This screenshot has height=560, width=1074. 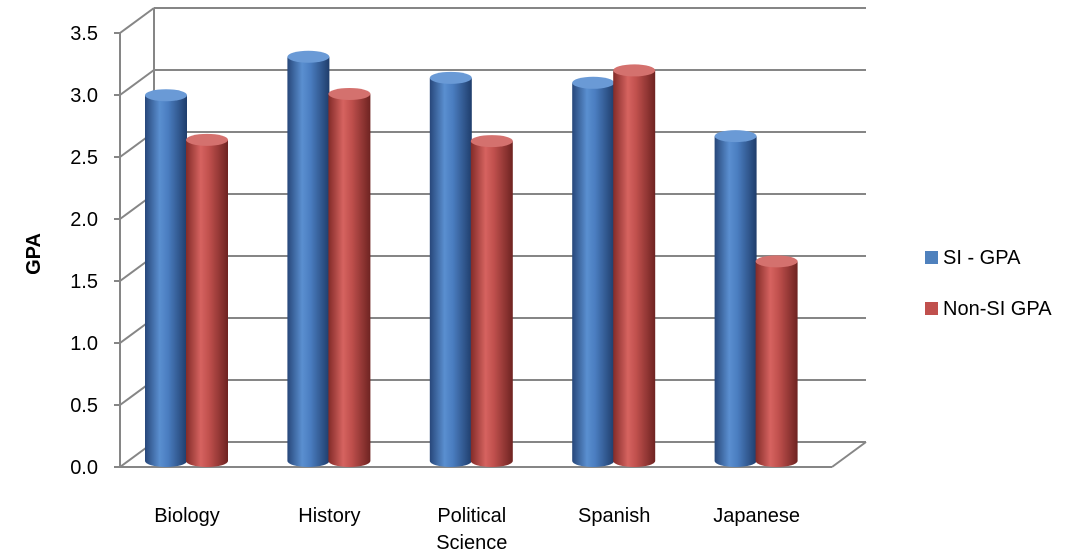 What do you see at coordinates (329, 516) in the screenshot?
I see `x-category-label: History` at bounding box center [329, 516].